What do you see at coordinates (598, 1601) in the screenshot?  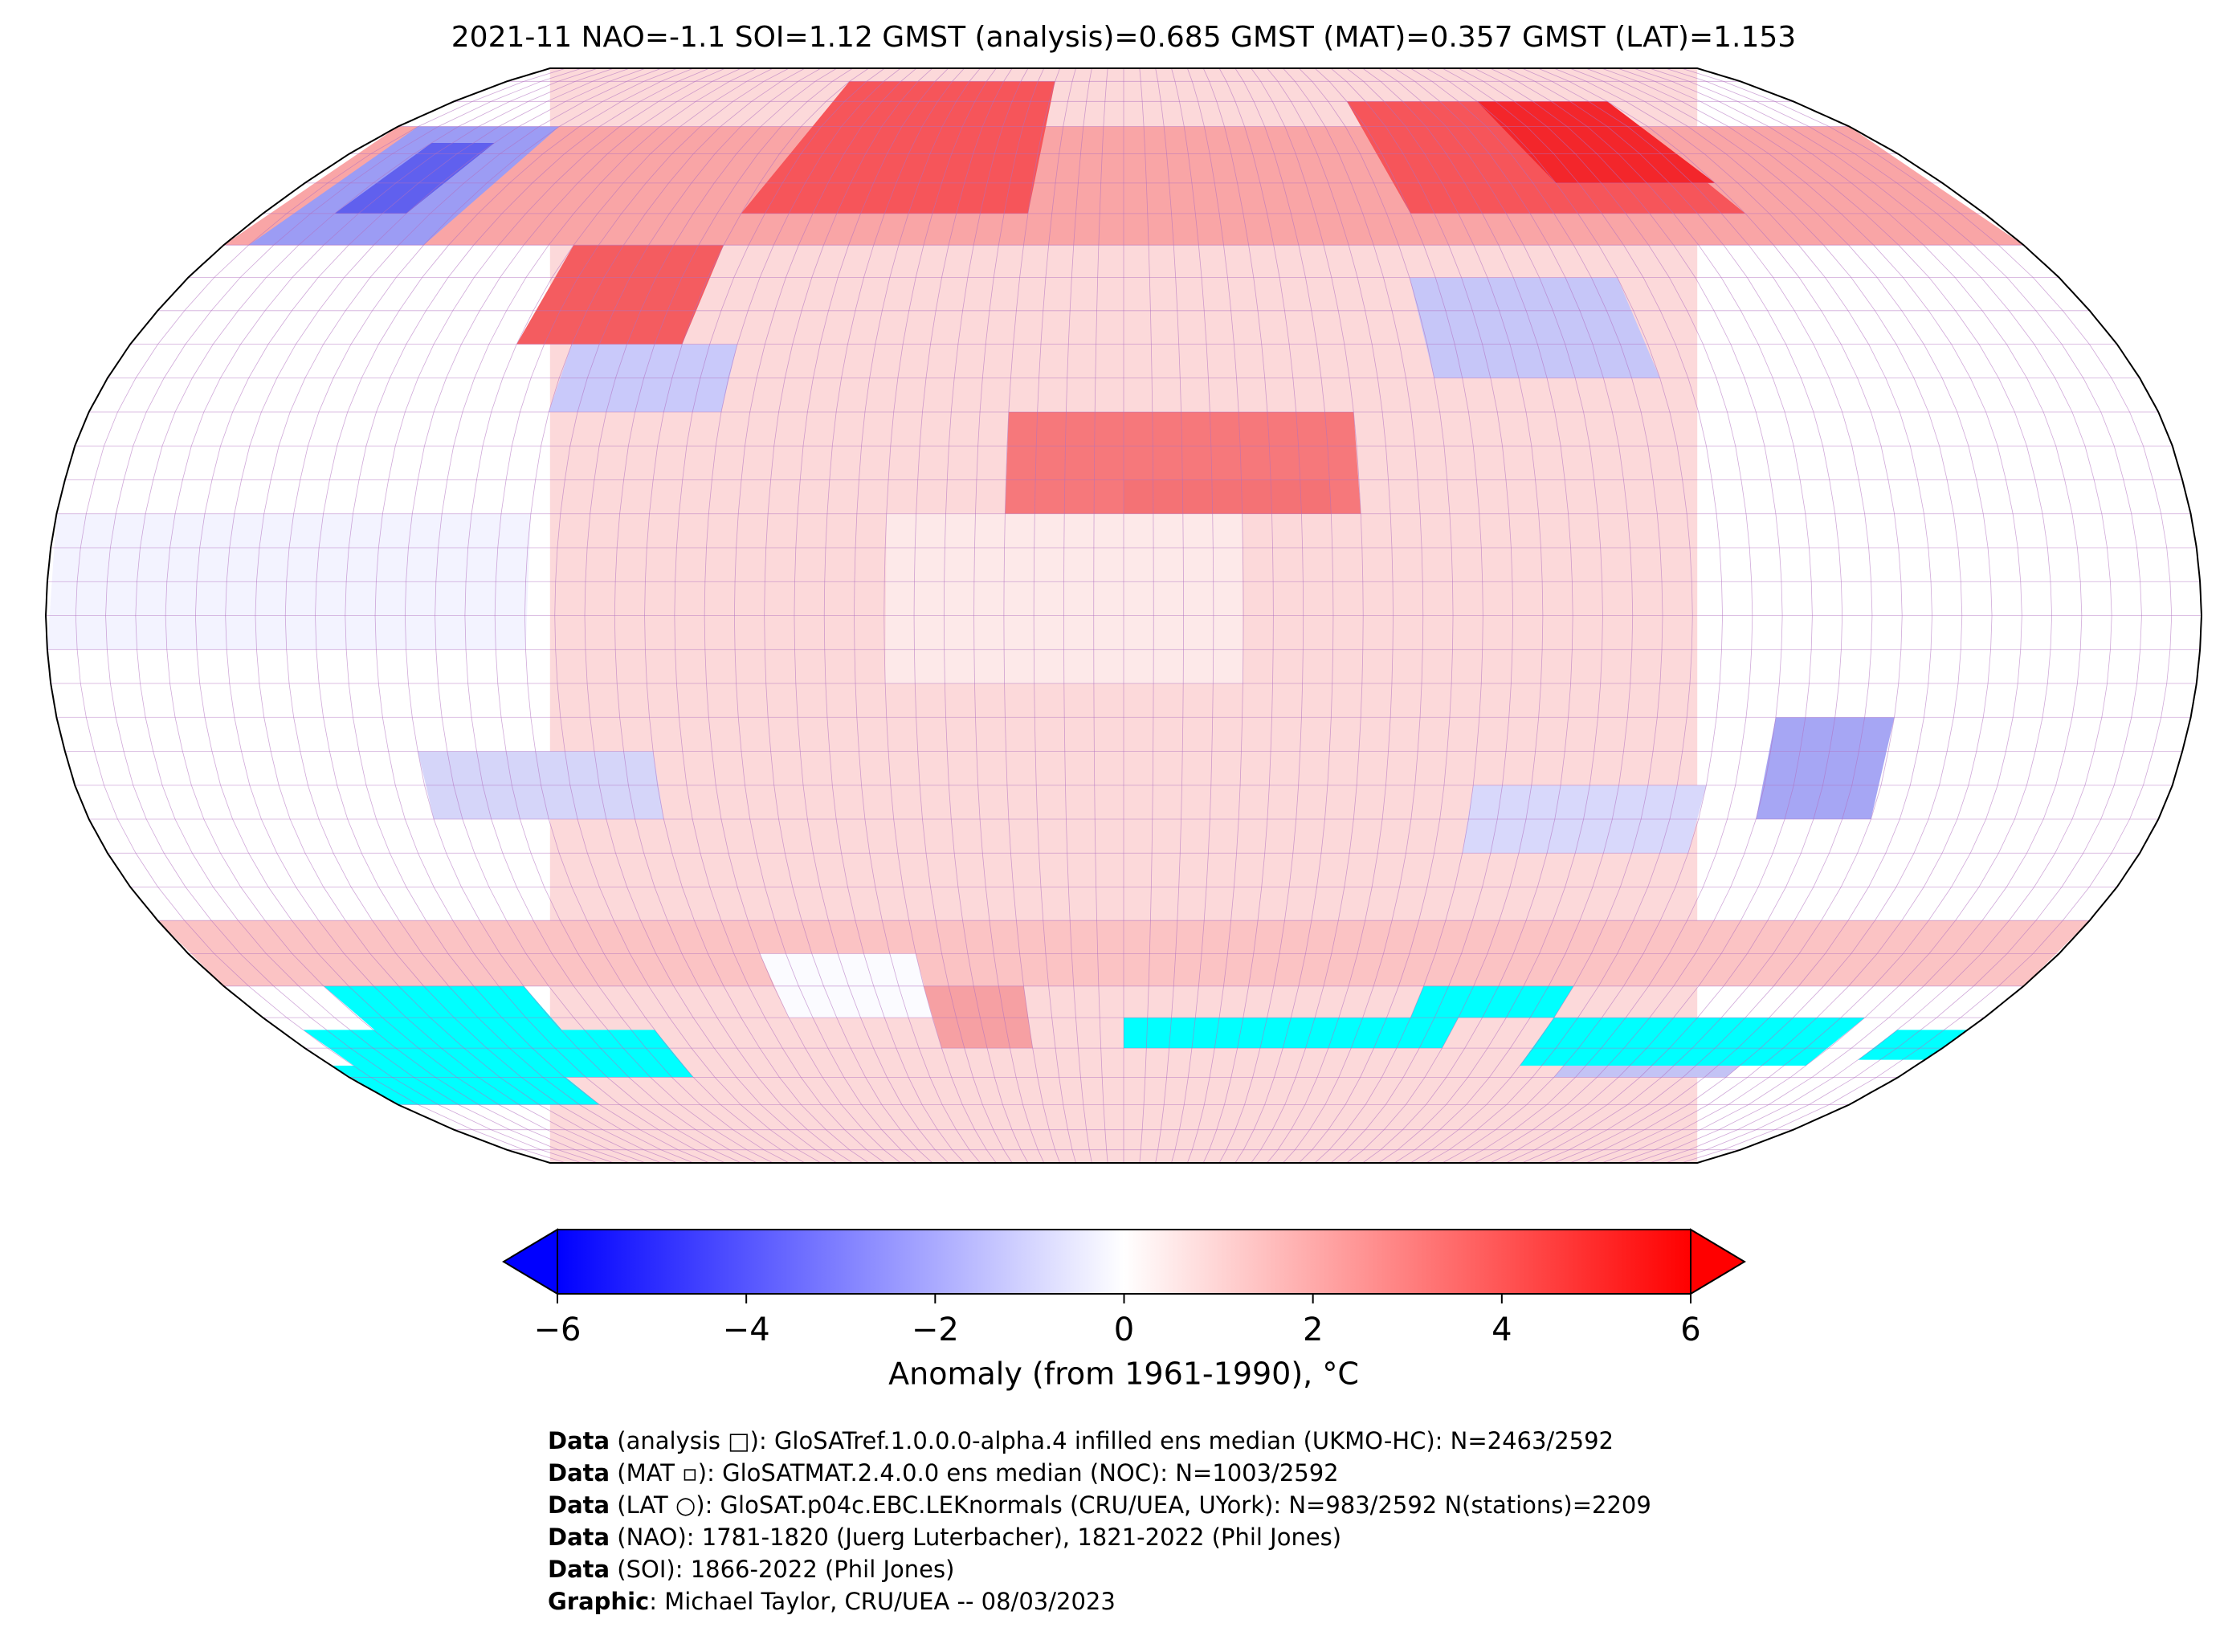 I see `footer-bold: Graphic` at bounding box center [598, 1601].